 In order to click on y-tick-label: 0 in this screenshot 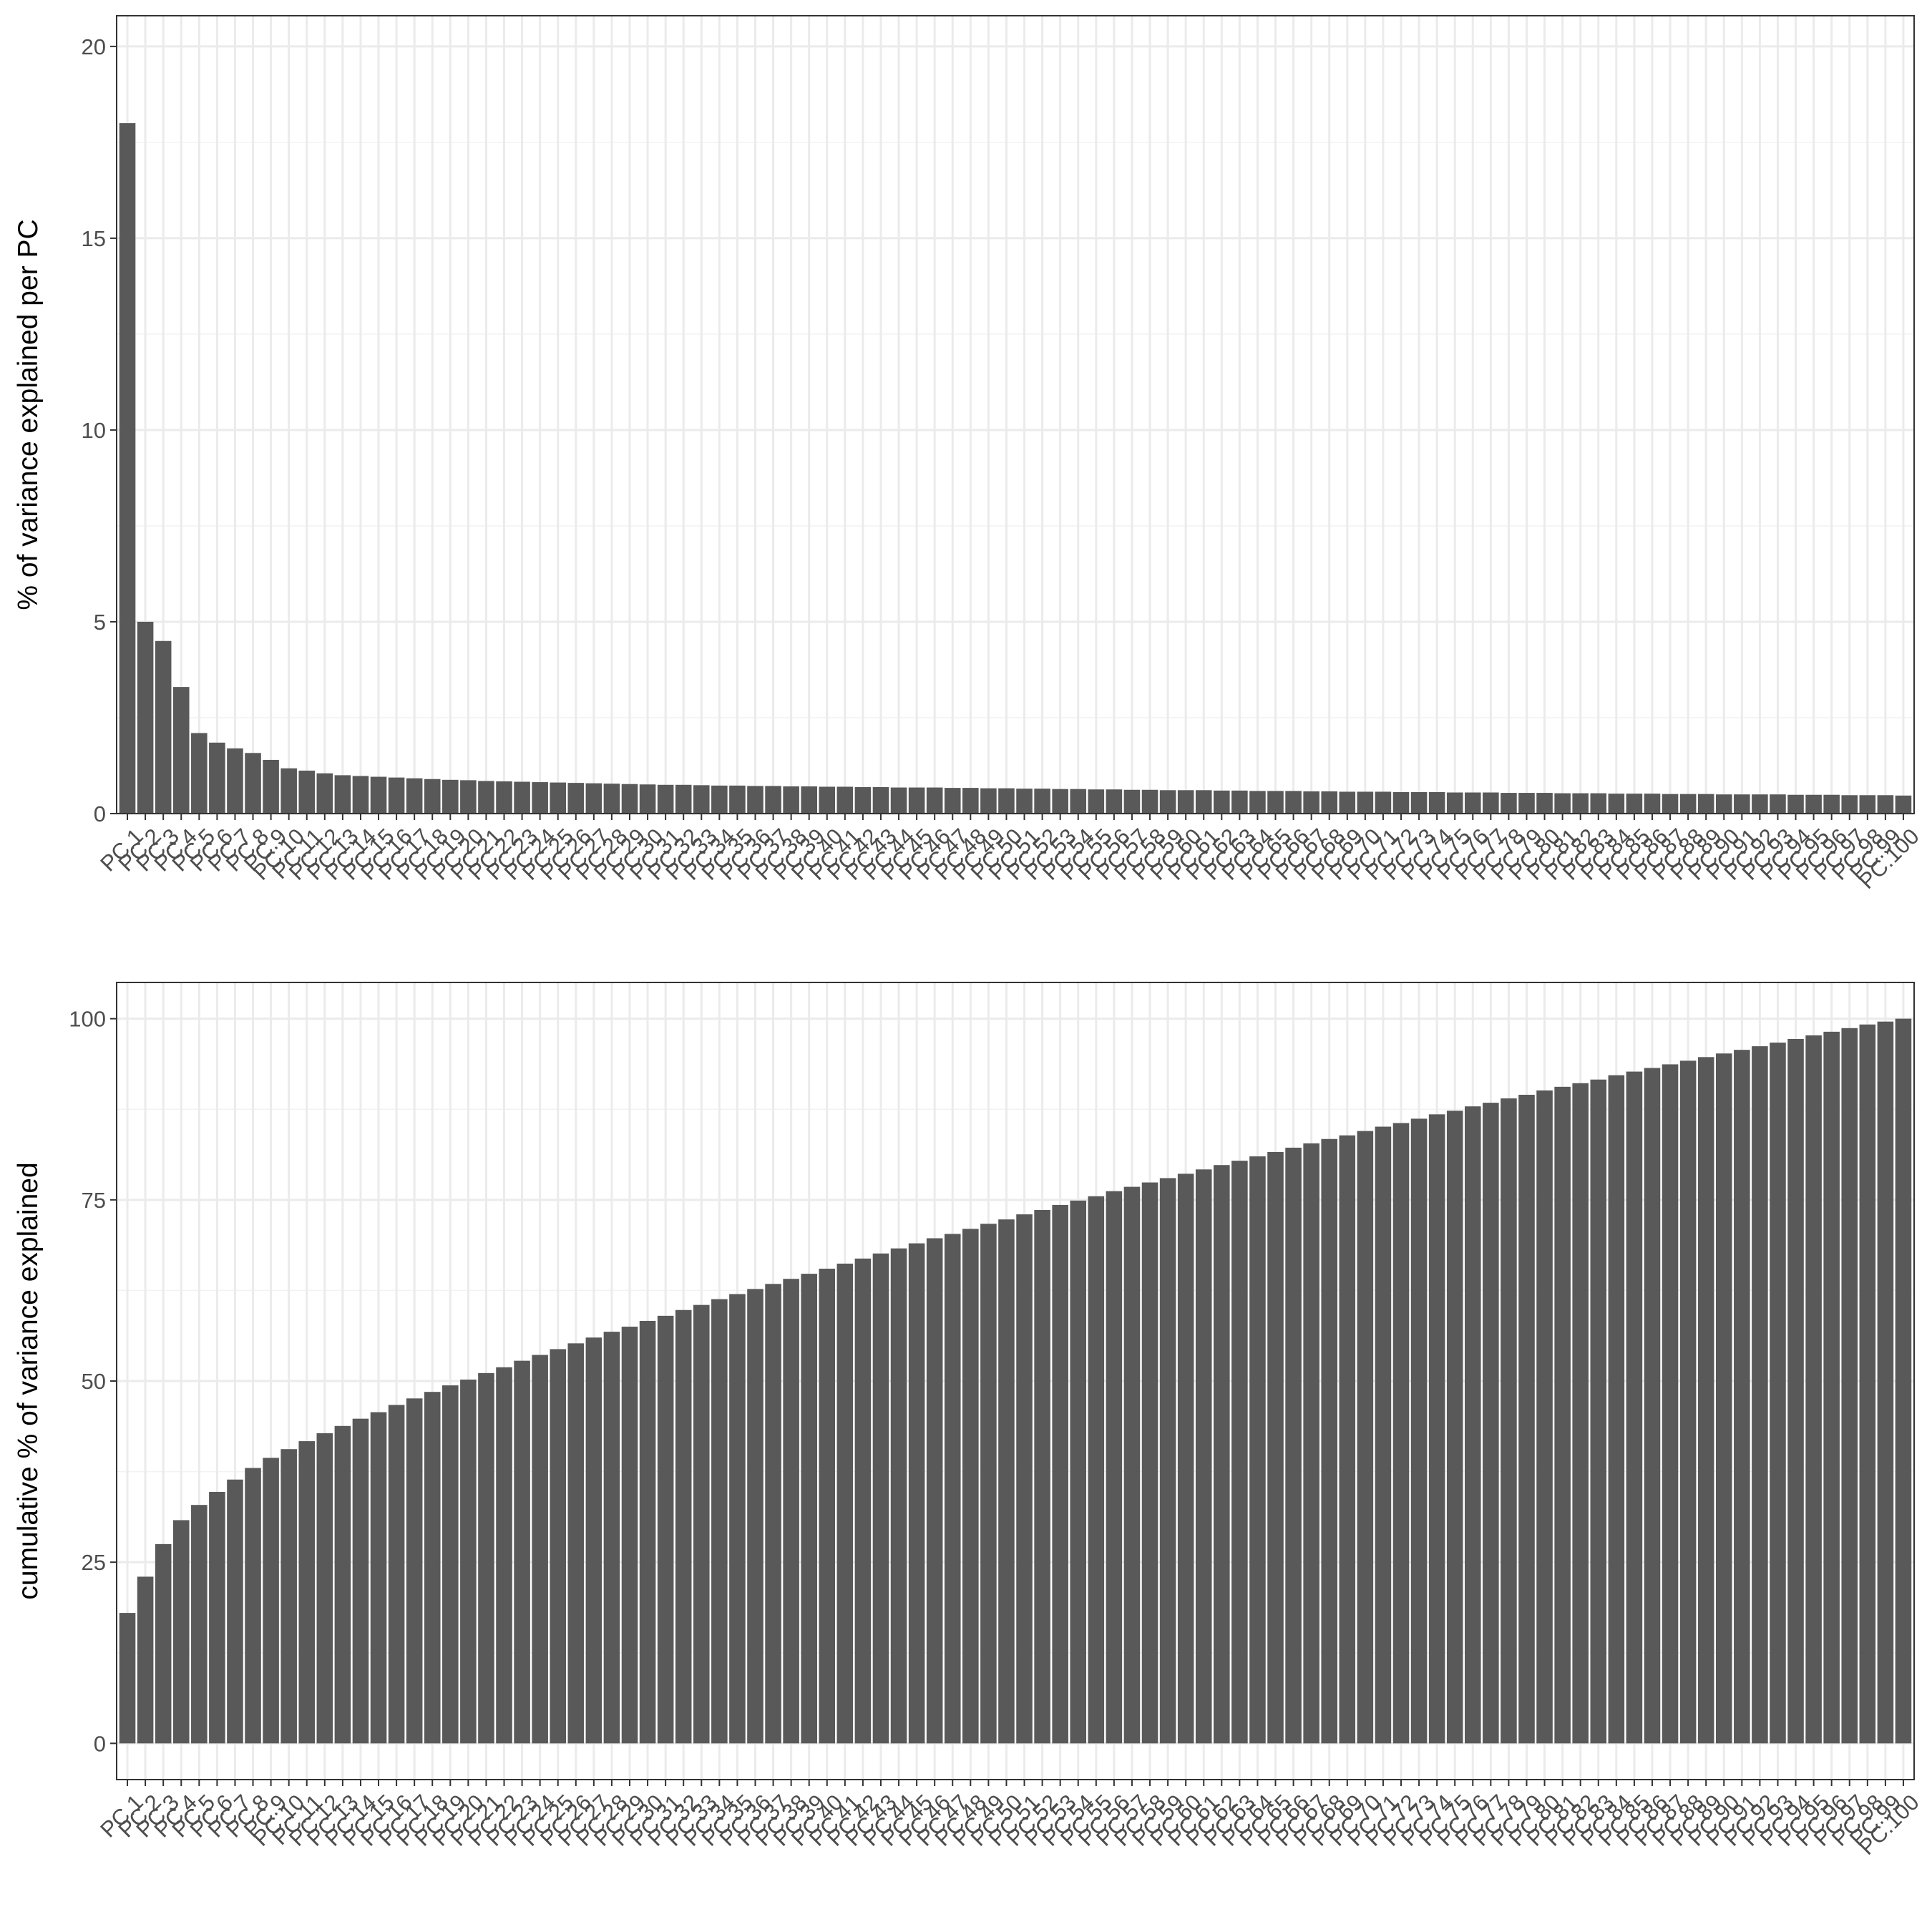, I will do `click(100, 813)`.